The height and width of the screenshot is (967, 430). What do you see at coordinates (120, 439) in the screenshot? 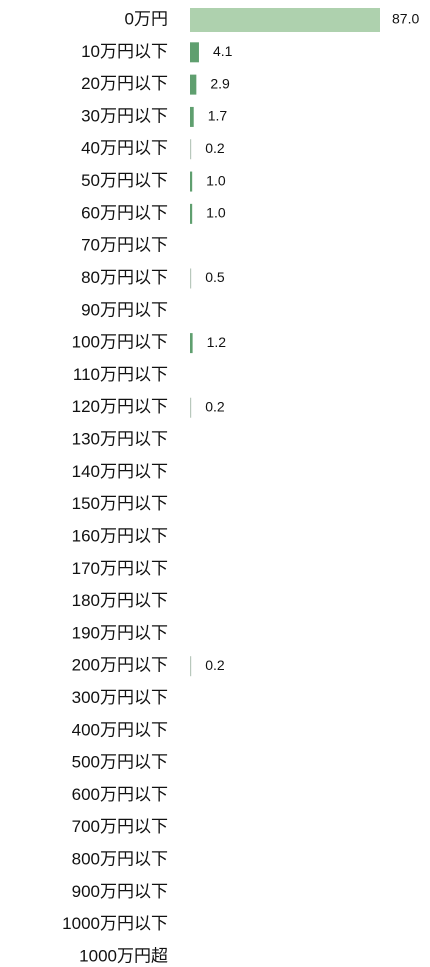
I see `y-tick-label: 130万円以下` at bounding box center [120, 439].